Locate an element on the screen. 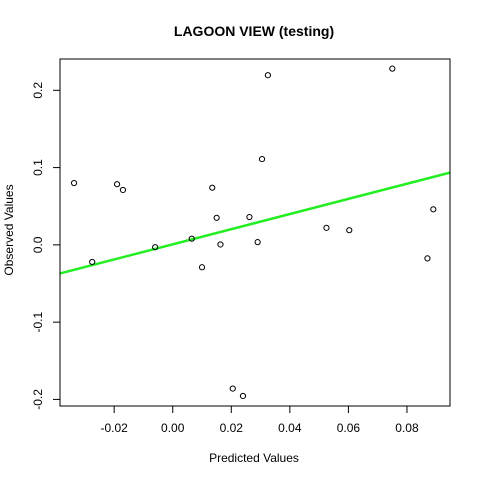 The width and height of the screenshot is (480, 480). x-tick-label: 0.06 is located at coordinates (349, 428).